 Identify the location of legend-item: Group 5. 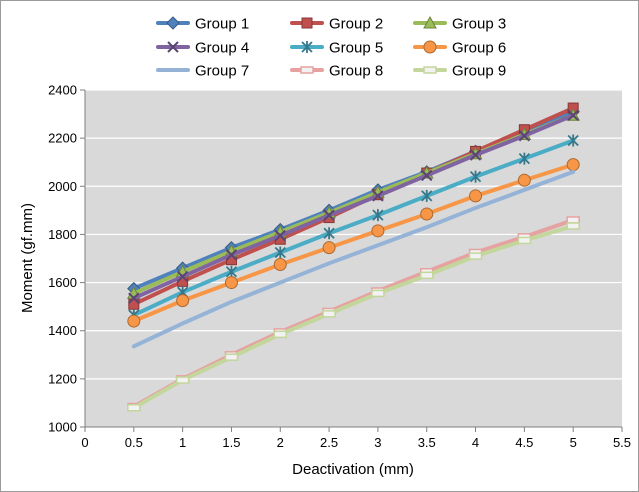
(336, 48).